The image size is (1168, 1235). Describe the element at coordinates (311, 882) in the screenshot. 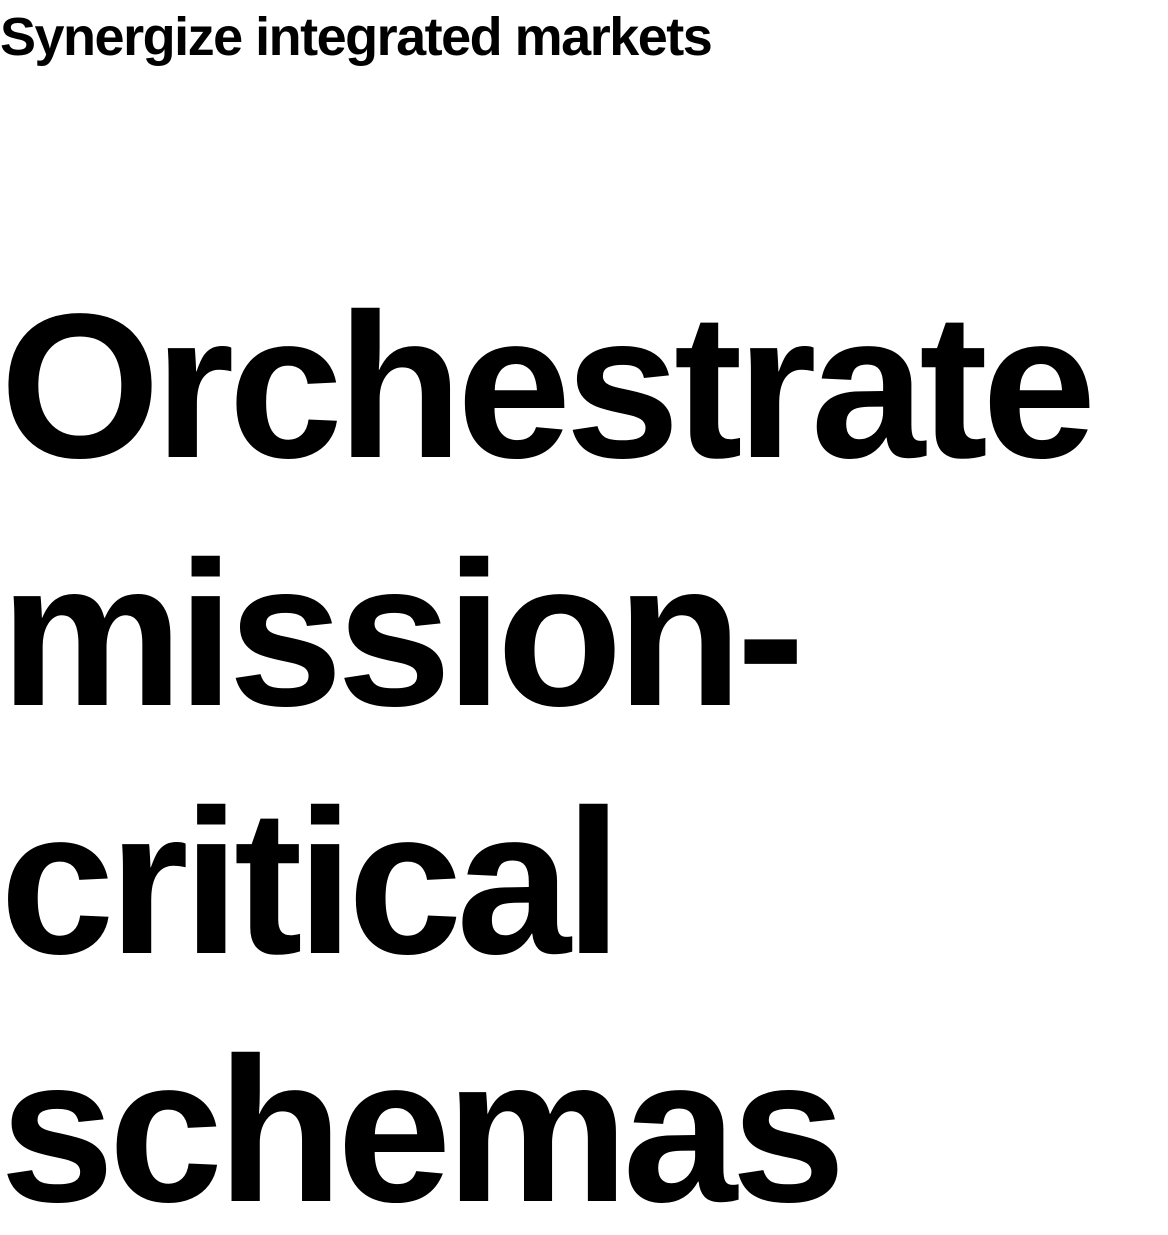

I see `headline-line-3: critical` at that location.